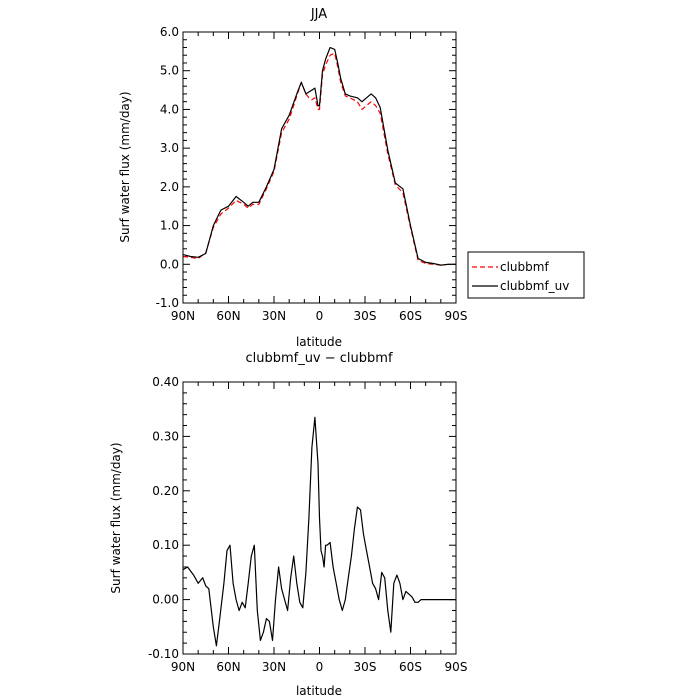 The width and height of the screenshot is (700, 700). Describe the element at coordinates (169, 187) in the screenshot. I see `y-tick-label: 2.0` at that location.